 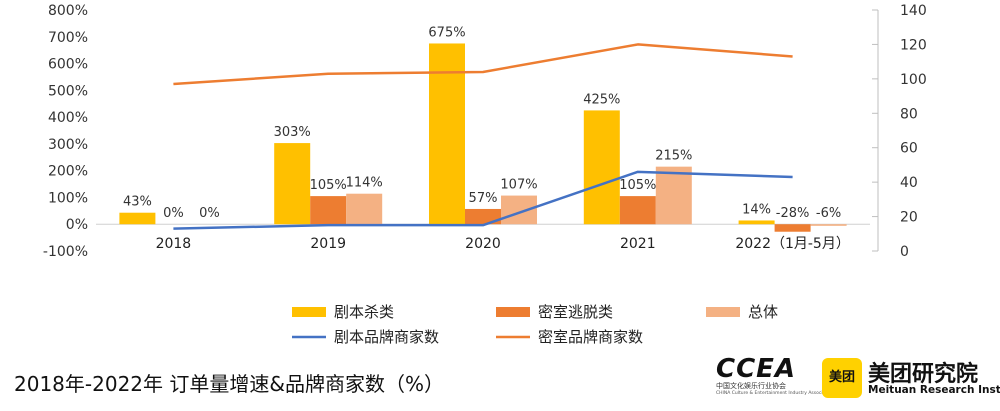 I want to click on category-label: 2021, so click(x=638, y=244).